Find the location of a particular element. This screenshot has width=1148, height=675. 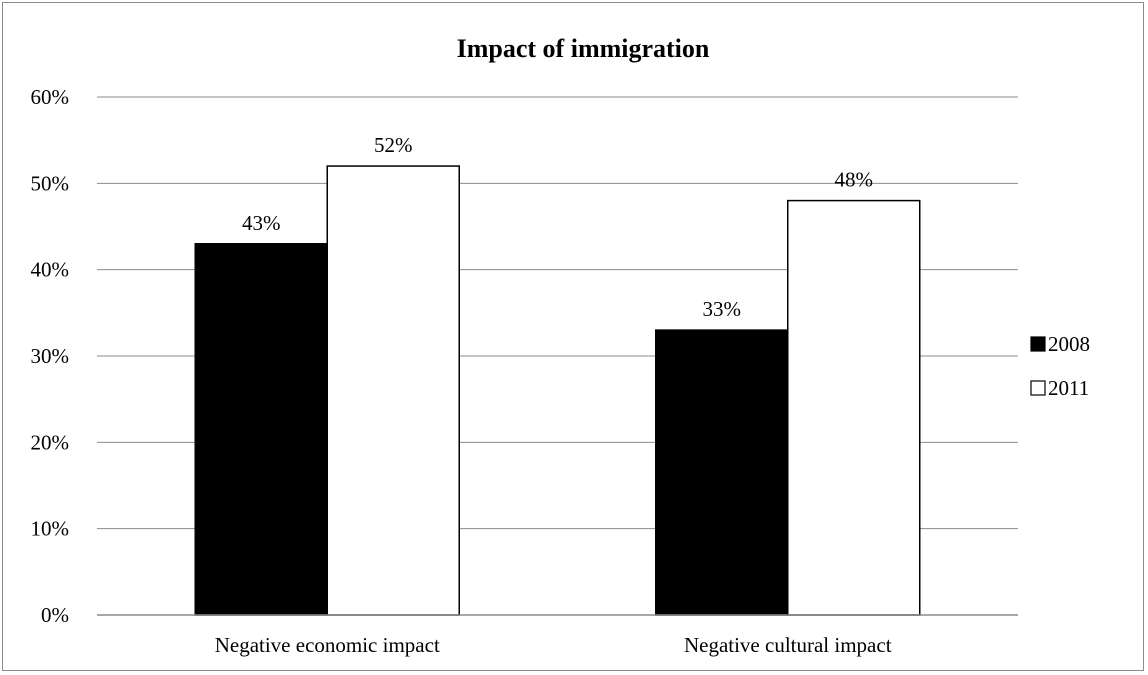

y-tick-label: 20% is located at coordinates (50, 442).